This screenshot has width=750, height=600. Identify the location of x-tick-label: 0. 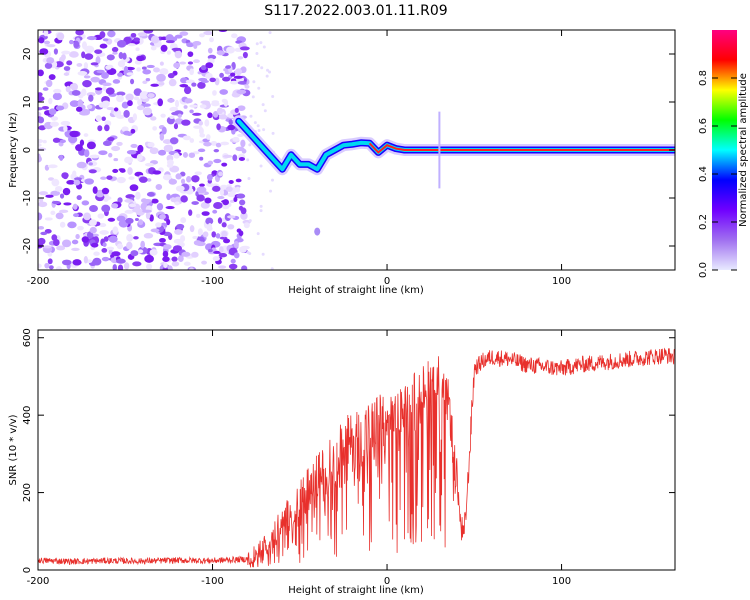
(387, 581).